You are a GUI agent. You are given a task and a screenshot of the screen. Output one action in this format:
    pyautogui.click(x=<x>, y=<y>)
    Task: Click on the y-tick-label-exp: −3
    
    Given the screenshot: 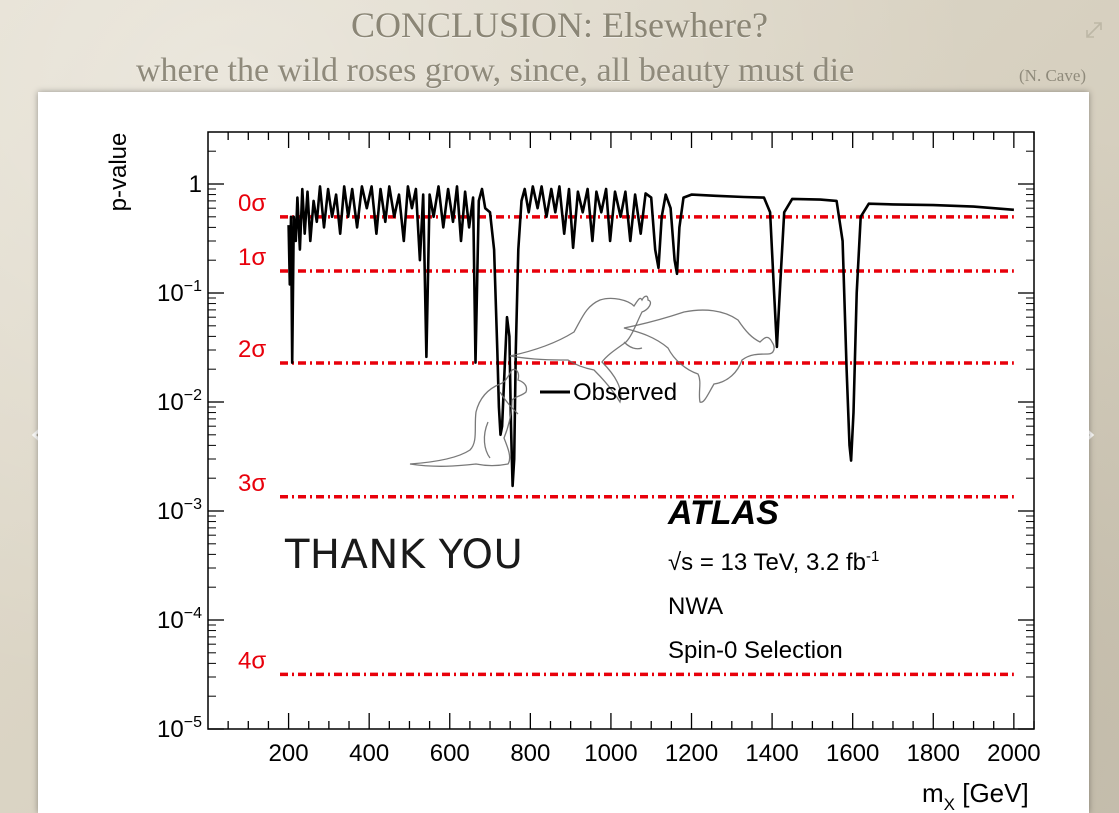 What is the action you would take?
    pyautogui.click(x=193, y=504)
    